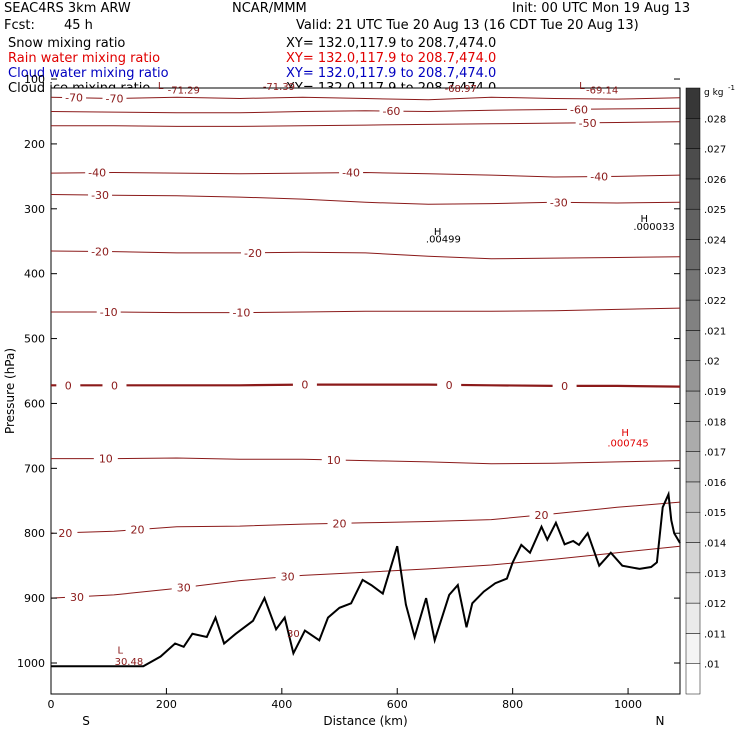 Image resolution: width=740 pixels, height=740 pixels. I want to click on contour-line--20, so click(365, 255).